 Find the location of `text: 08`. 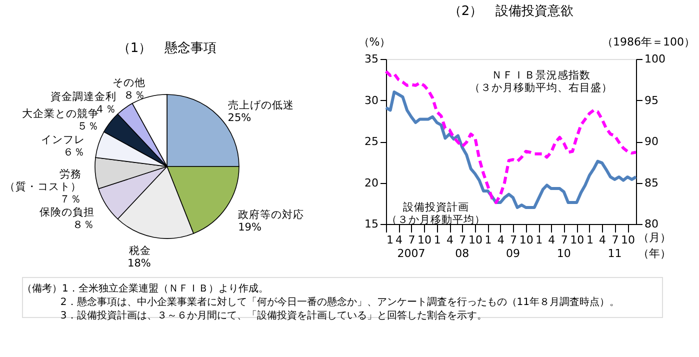

text: 08 is located at coordinates (462, 253).